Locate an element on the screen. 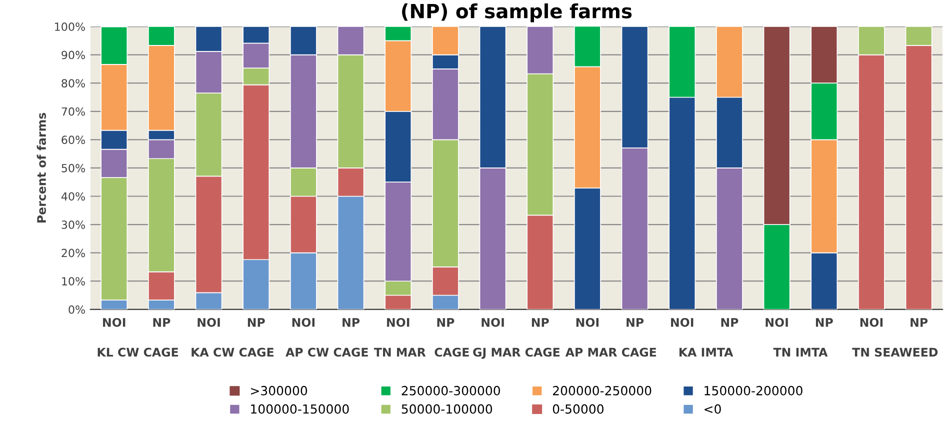 This screenshot has height=442, width=952. text: GJ MAR CAGE is located at coordinates (516, 353).